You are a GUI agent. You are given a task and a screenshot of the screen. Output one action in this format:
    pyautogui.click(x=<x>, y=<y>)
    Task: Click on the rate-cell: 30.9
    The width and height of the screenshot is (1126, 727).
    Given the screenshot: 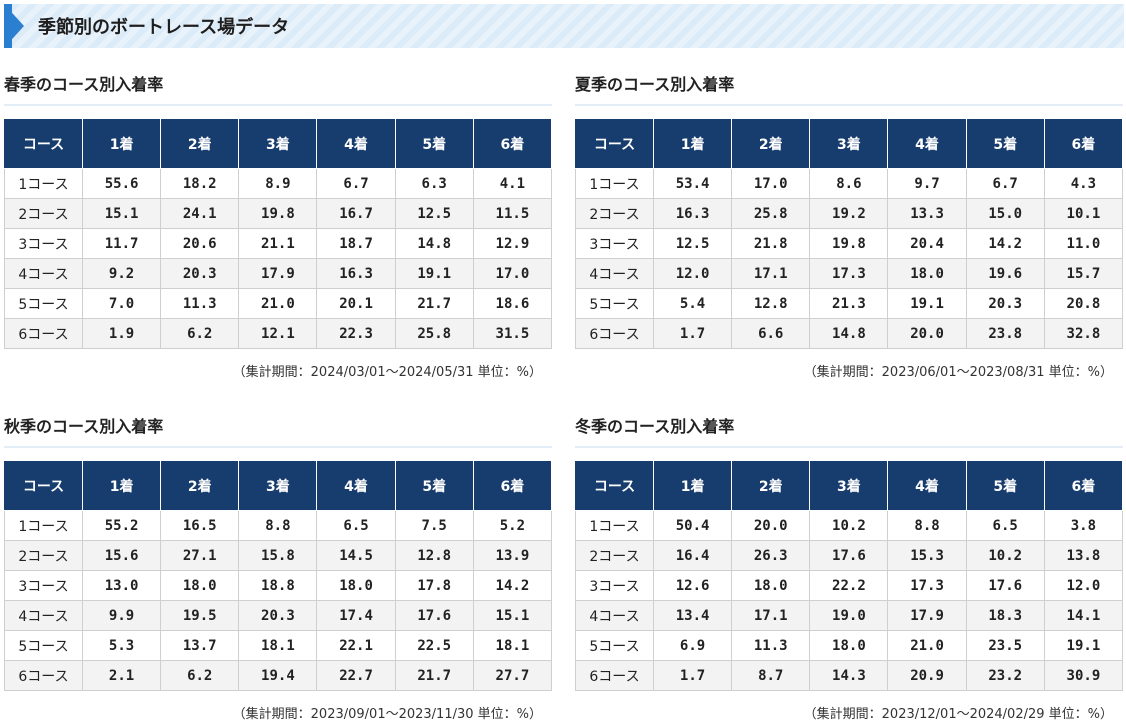 What is the action you would take?
    pyautogui.click(x=1083, y=675)
    